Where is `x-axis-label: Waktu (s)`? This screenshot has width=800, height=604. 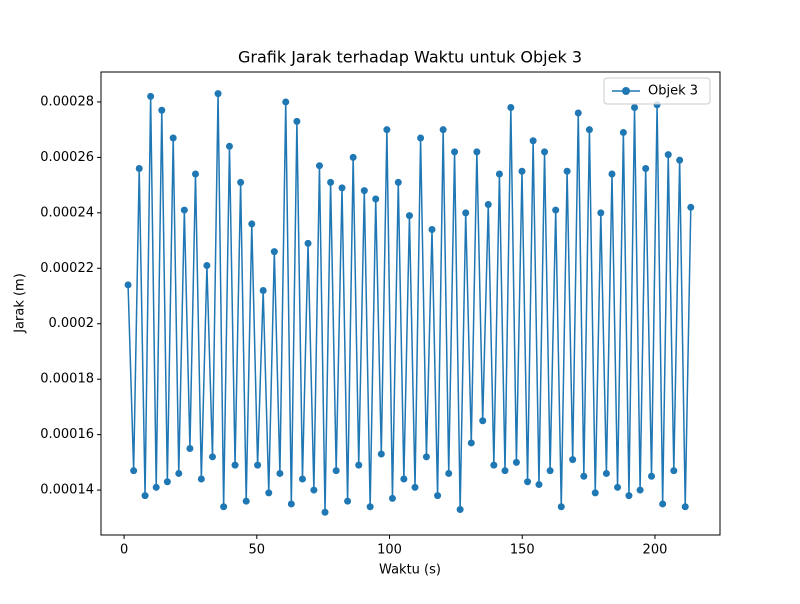 x-axis-label: Waktu (s) is located at coordinates (410, 570).